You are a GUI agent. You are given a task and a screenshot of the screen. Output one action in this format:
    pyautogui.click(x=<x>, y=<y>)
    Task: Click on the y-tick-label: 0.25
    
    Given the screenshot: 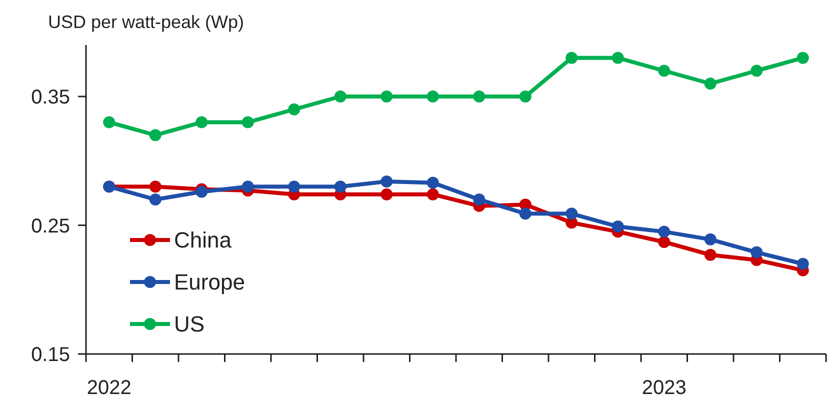 What is the action you would take?
    pyautogui.click(x=50, y=226)
    